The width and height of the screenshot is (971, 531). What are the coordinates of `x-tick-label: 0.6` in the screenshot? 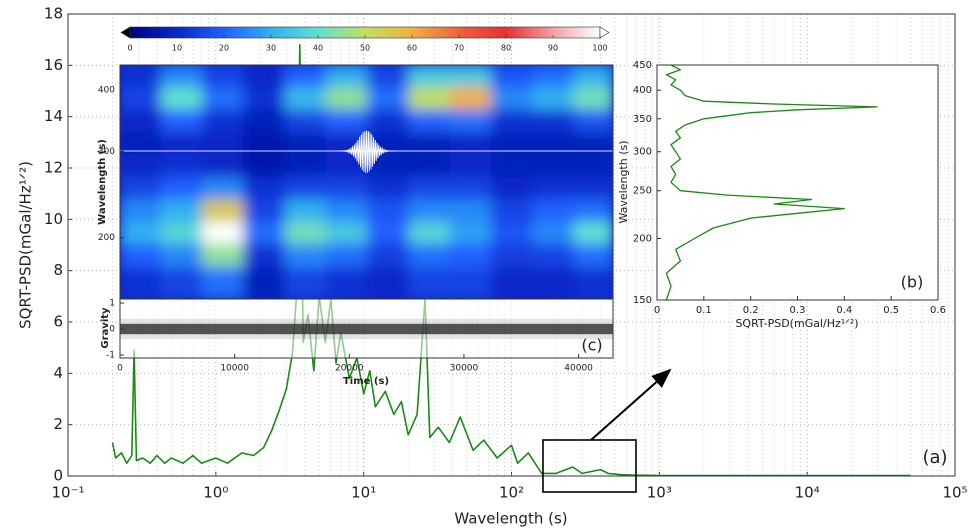 It's located at (938, 310).